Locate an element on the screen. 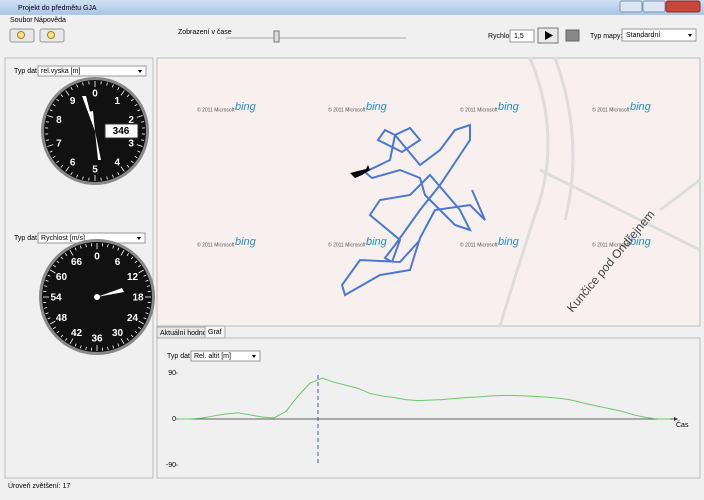 The image size is (704, 500). altimeter-combo is located at coordinates (92, 71).